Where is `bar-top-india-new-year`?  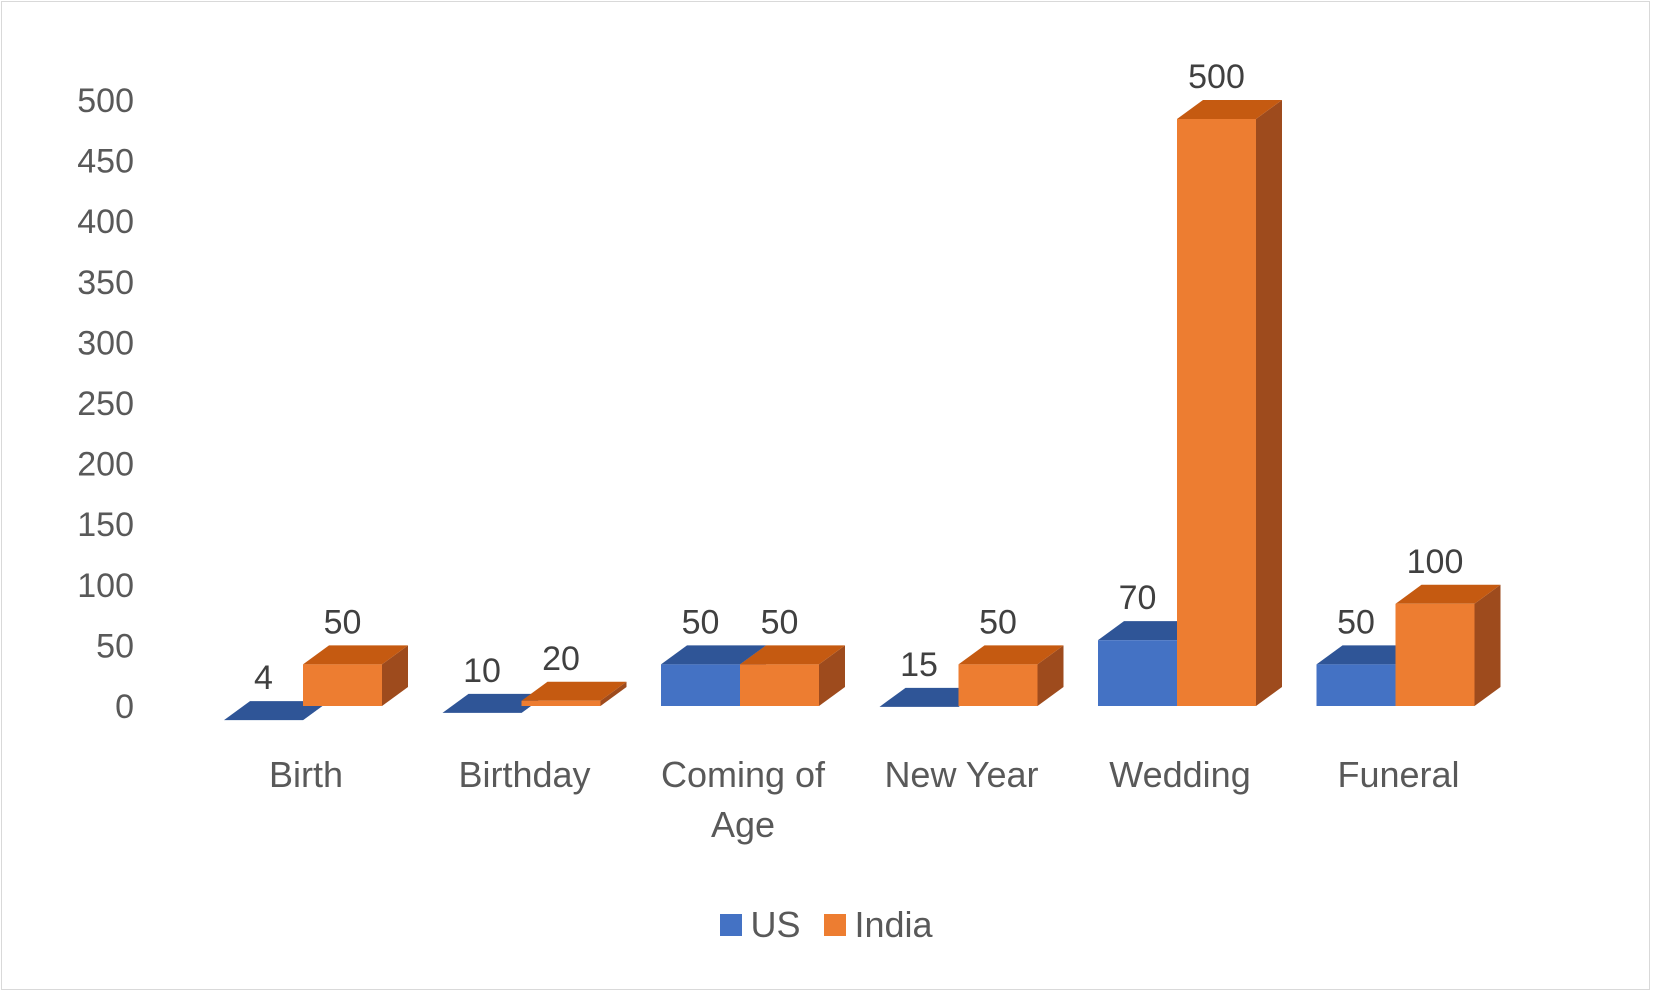
bar-top-india-new-year is located at coordinates (1011, 655).